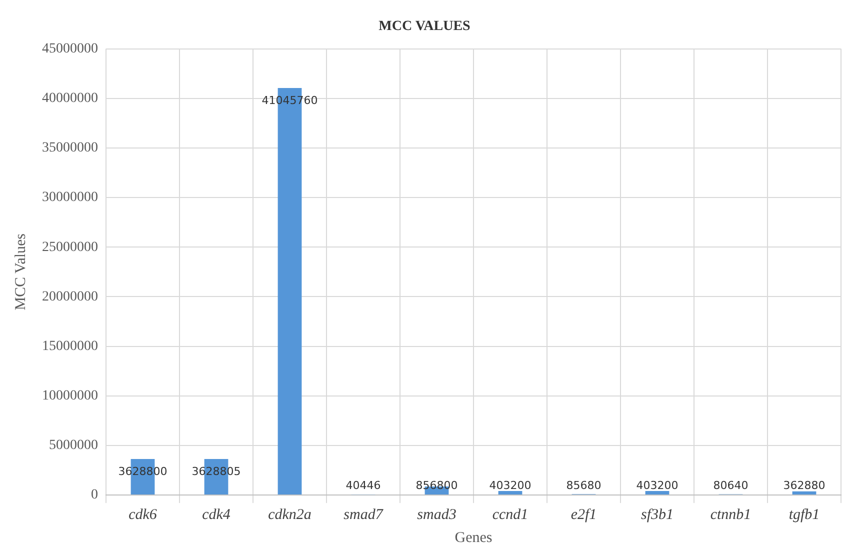  What do you see at coordinates (70, 247) in the screenshot?
I see `y-tick-label: 25000000` at bounding box center [70, 247].